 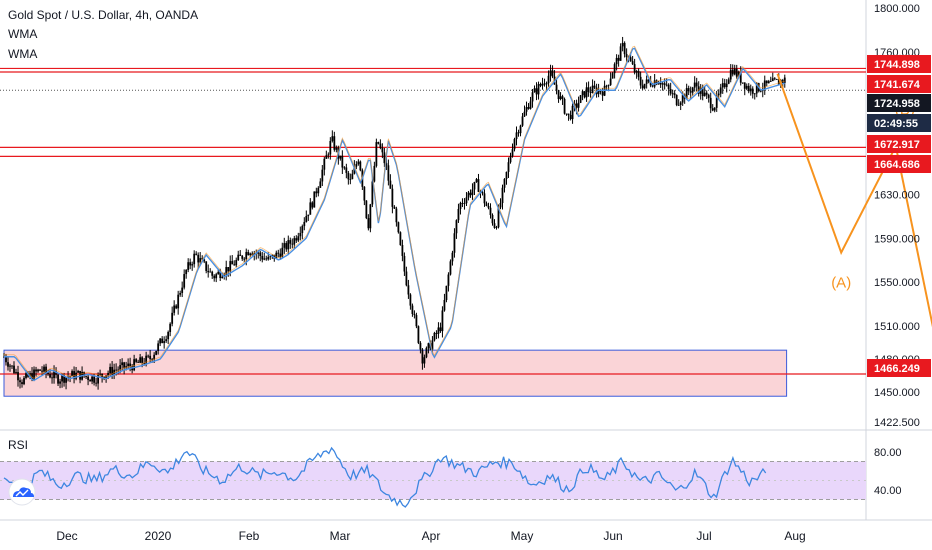 I want to click on y-tick-label-8: 1422.500, so click(x=897, y=423).